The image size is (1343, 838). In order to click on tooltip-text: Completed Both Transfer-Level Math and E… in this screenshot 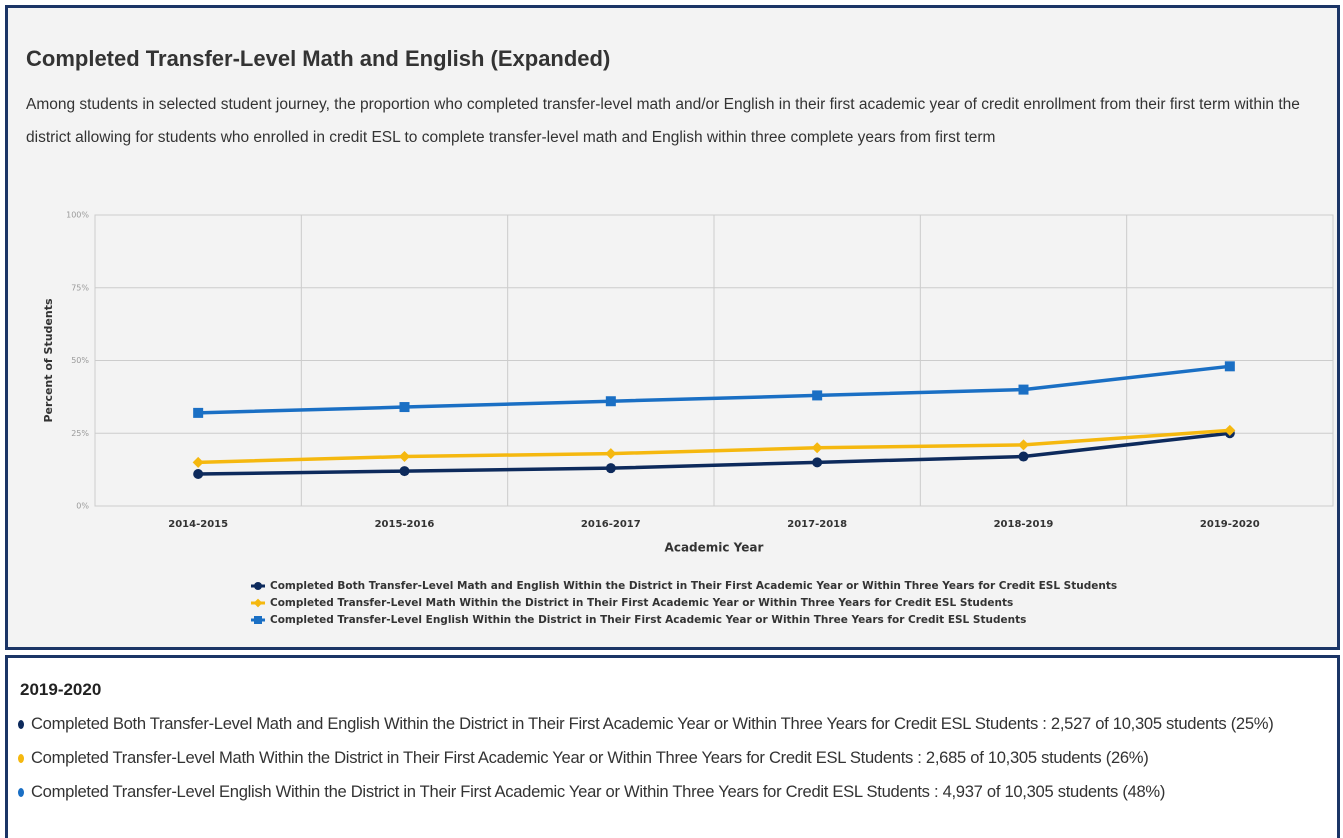, I will do `click(652, 723)`.